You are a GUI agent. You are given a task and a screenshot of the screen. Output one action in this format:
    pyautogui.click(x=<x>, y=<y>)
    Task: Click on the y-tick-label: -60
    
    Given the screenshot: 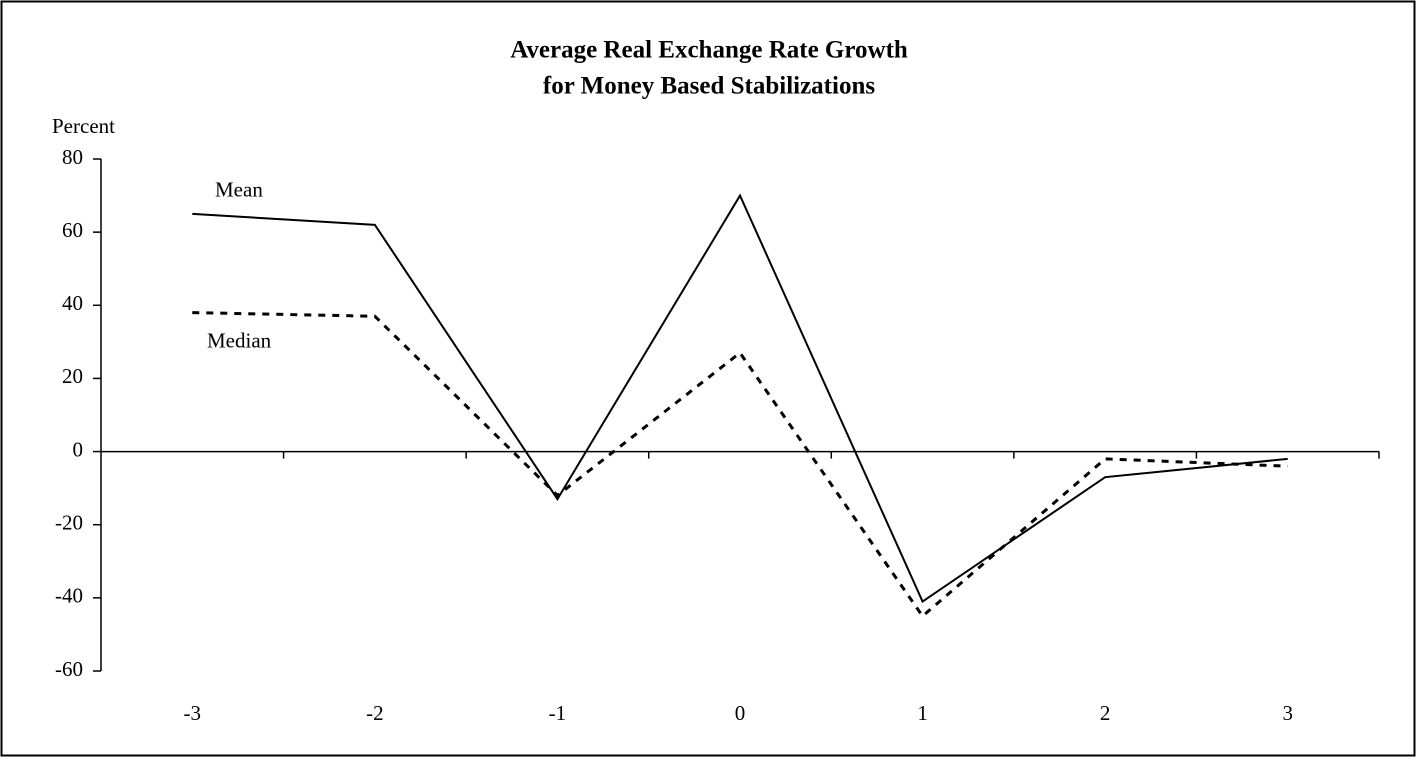 What is the action you would take?
    pyautogui.click(x=69, y=669)
    